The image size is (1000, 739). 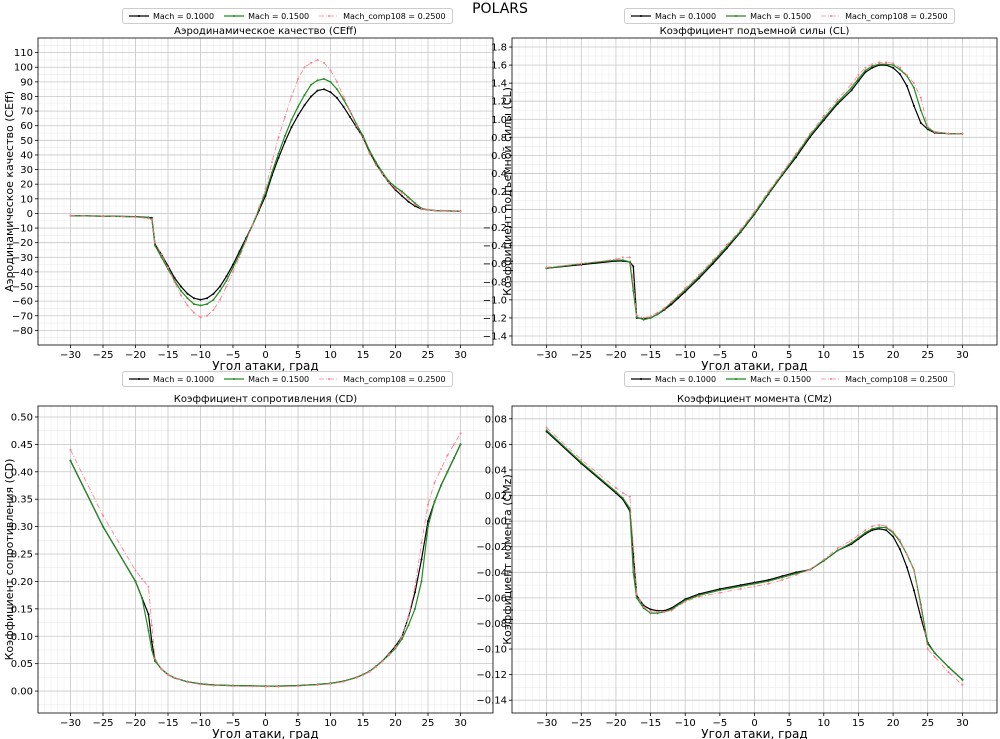 I want to click on x-tick-label: 30, so click(x=962, y=355).